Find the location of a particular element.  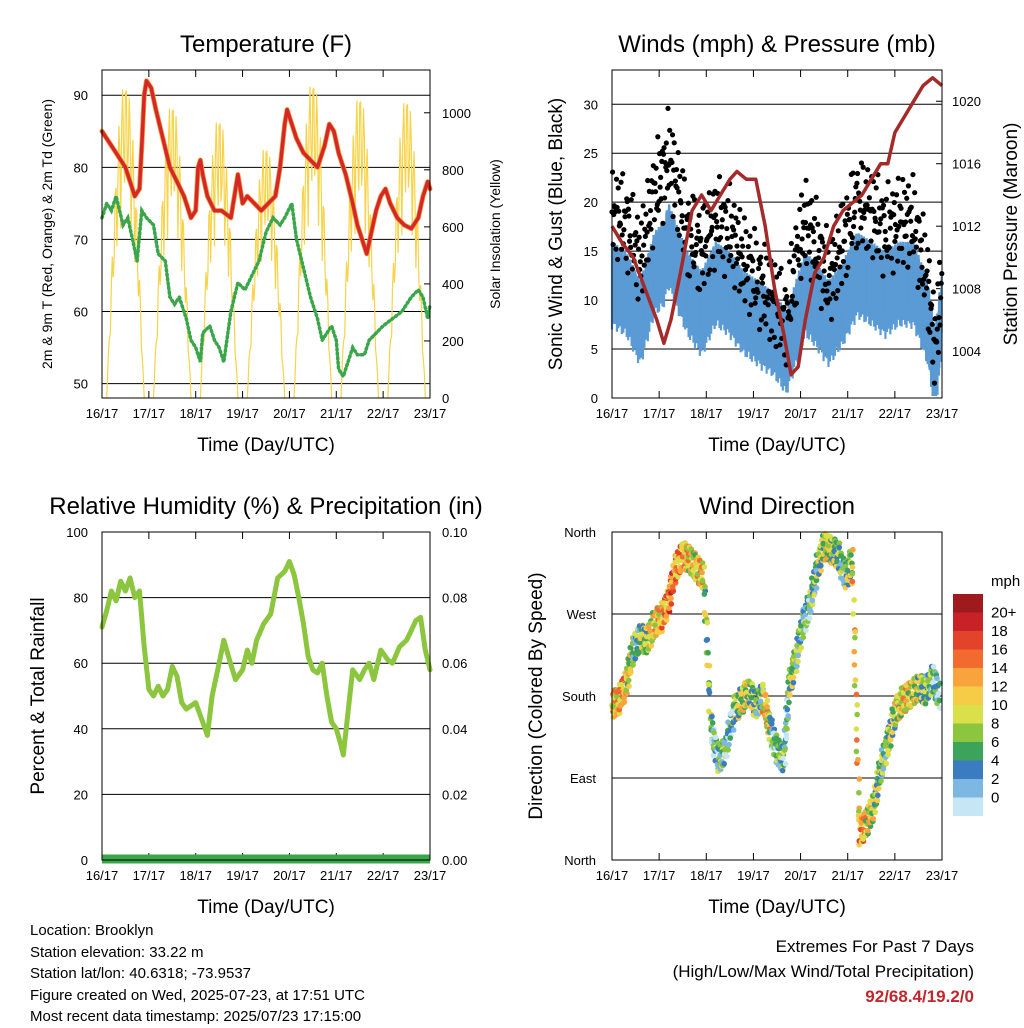

y2-tick-label: 0.10 is located at coordinates (454, 532).